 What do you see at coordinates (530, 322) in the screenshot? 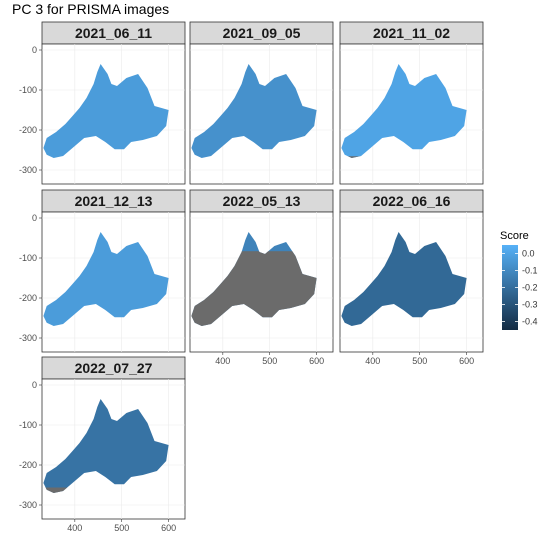
I see `legend-label: -0.4` at bounding box center [530, 322].